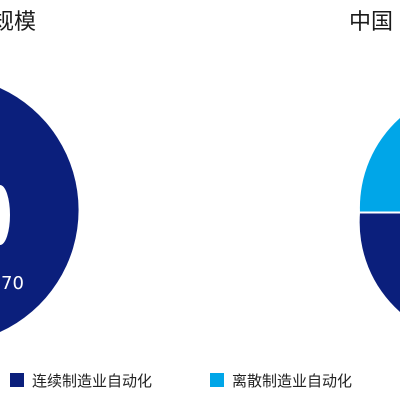 This screenshot has height=400, width=400. What do you see at coordinates (292, 381) in the screenshot?
I see `legend-label-discrete: 离散制造业自动化` at bounding box center [292, 381].